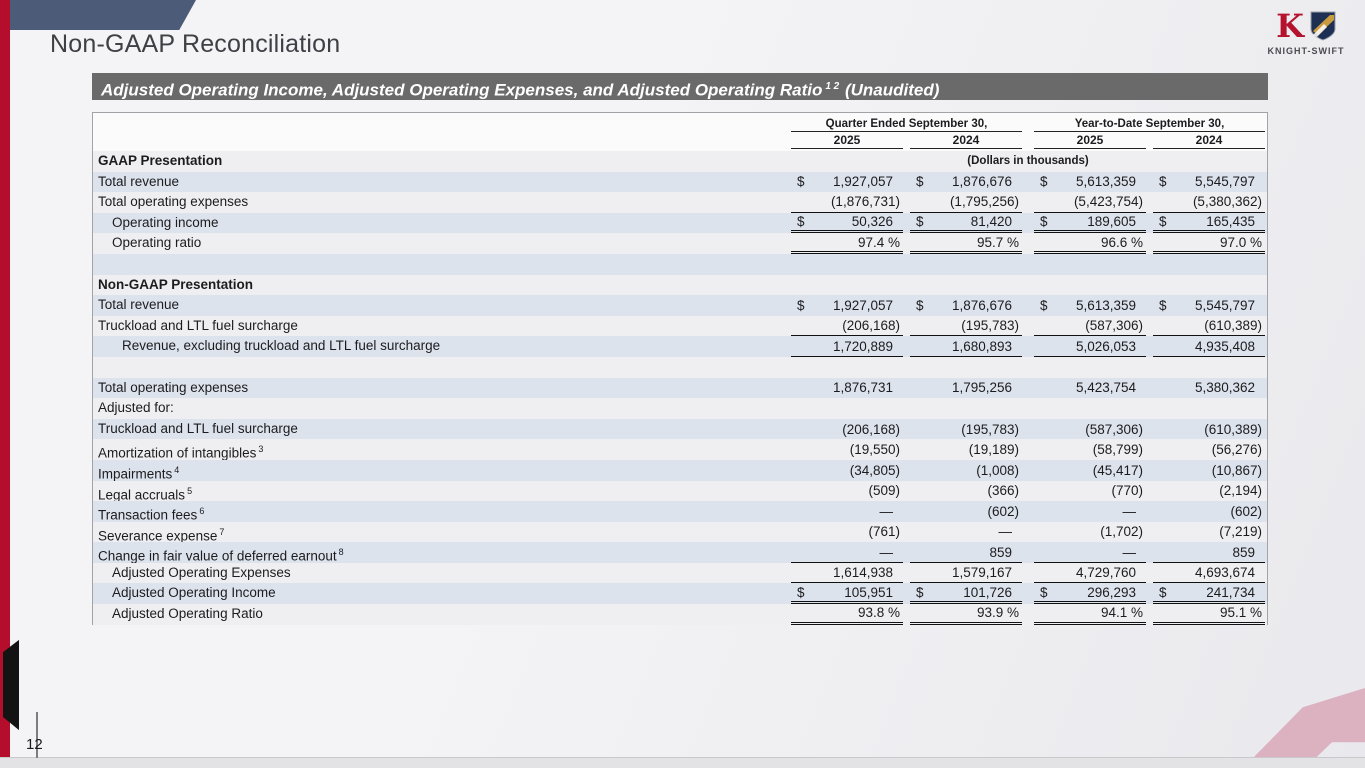  What do you see at coordinates (1105, 388) in the screenshot?
I see `value-cell: 5,423,754` at bounding box center [1105, 388].